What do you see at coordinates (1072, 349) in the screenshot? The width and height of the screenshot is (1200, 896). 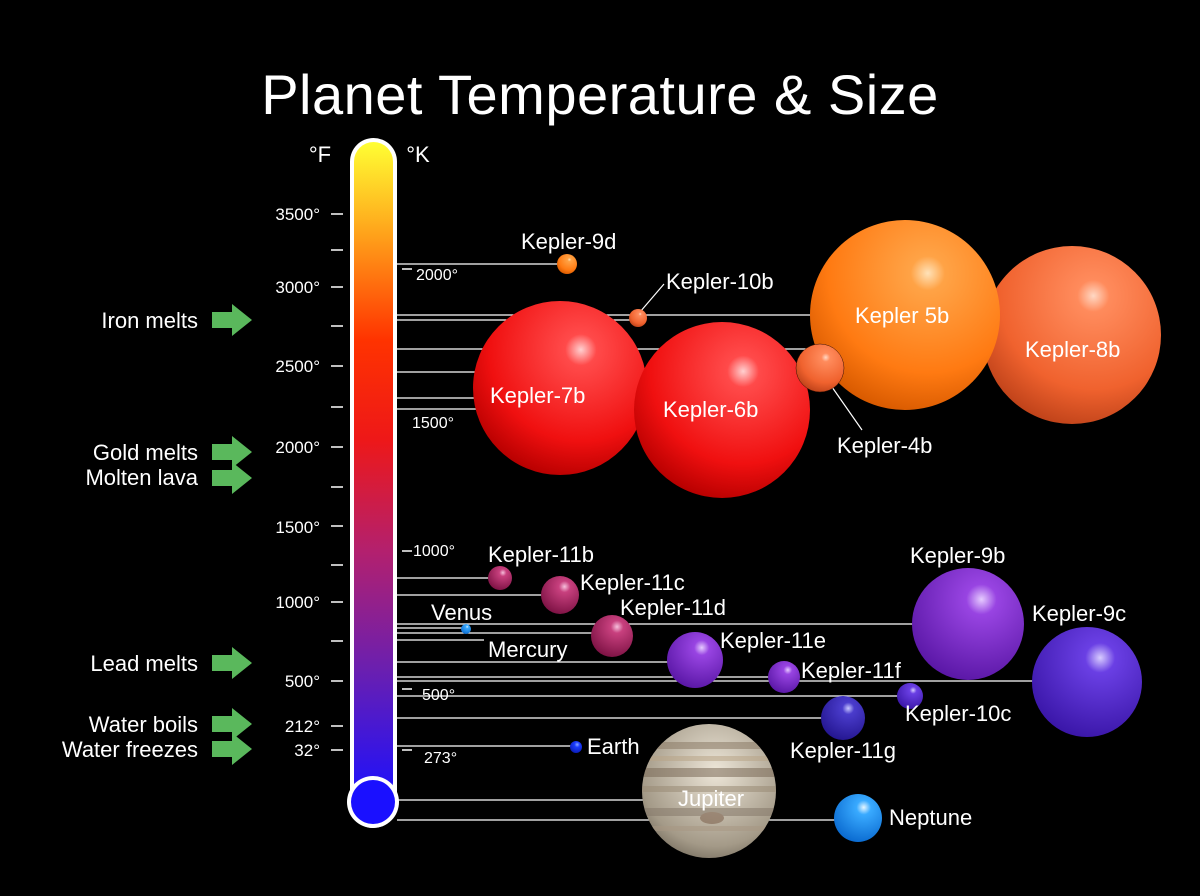 I see `planet-label: Kepler-8b` at bounding box center [1072, 349].